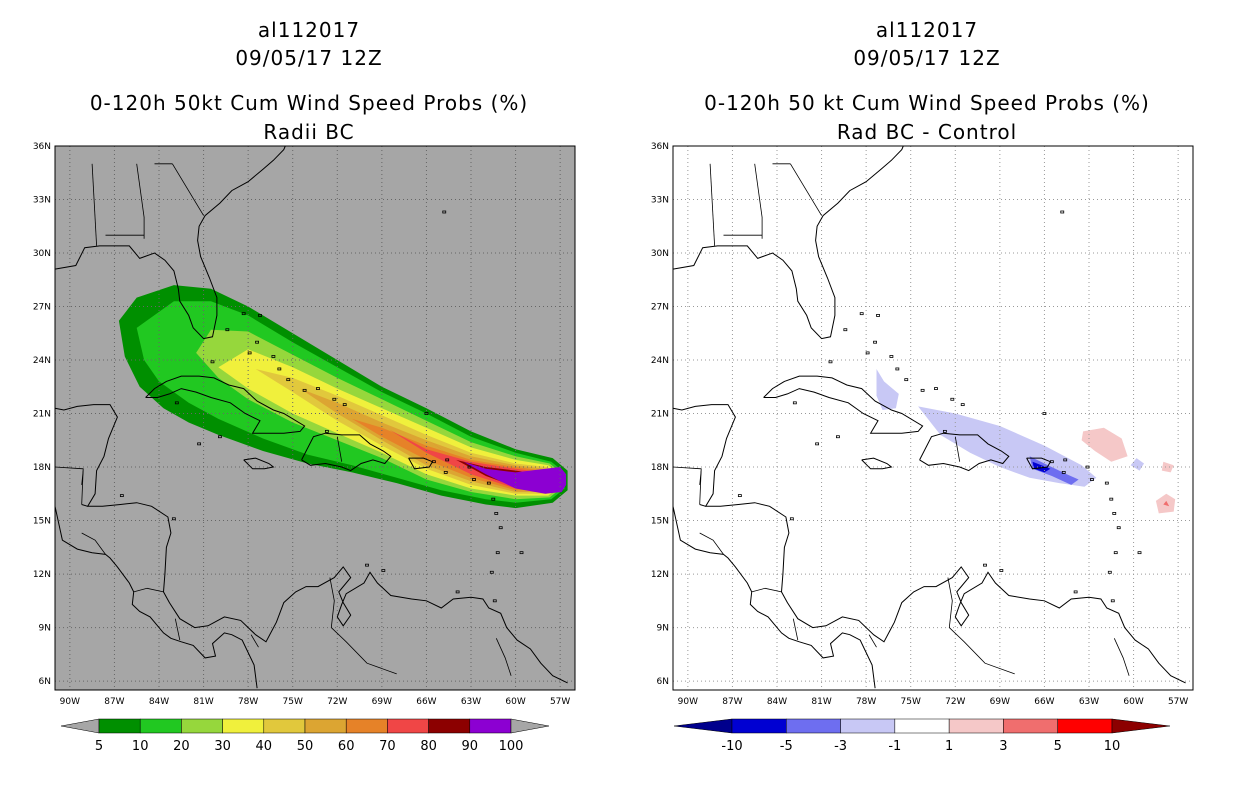 This screenshot has width=1236, height=800. What do you see at coordinates (515, 477) in the screenshot?
I see `probability-contour` at bounding box center [515, 477].